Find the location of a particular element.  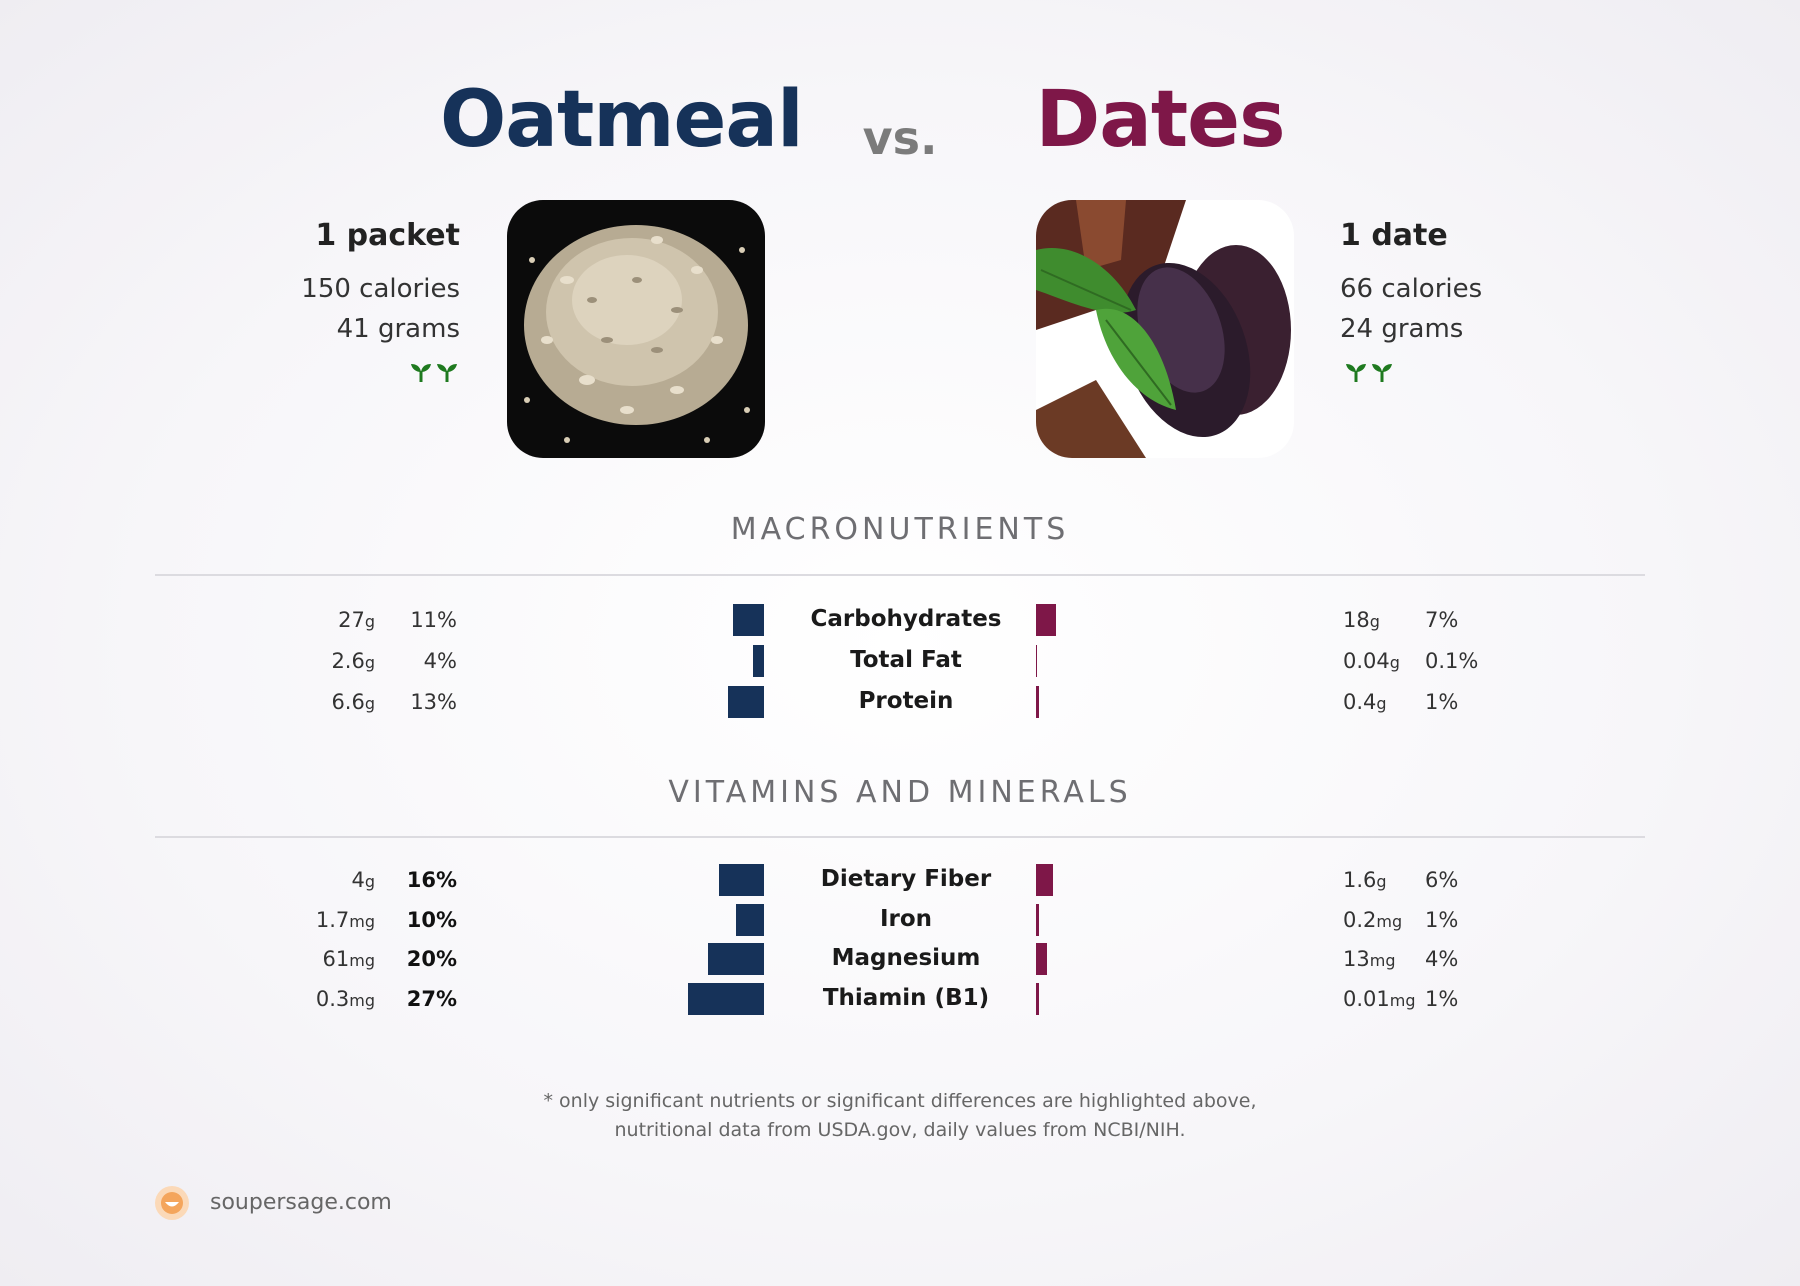

left-amount-value: 61 is located at coordinates (336, 959).